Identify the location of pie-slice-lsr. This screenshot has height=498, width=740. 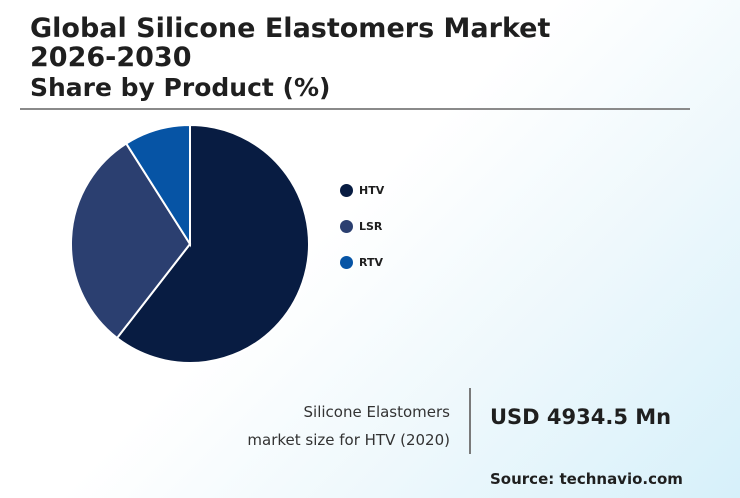
(131, 241).